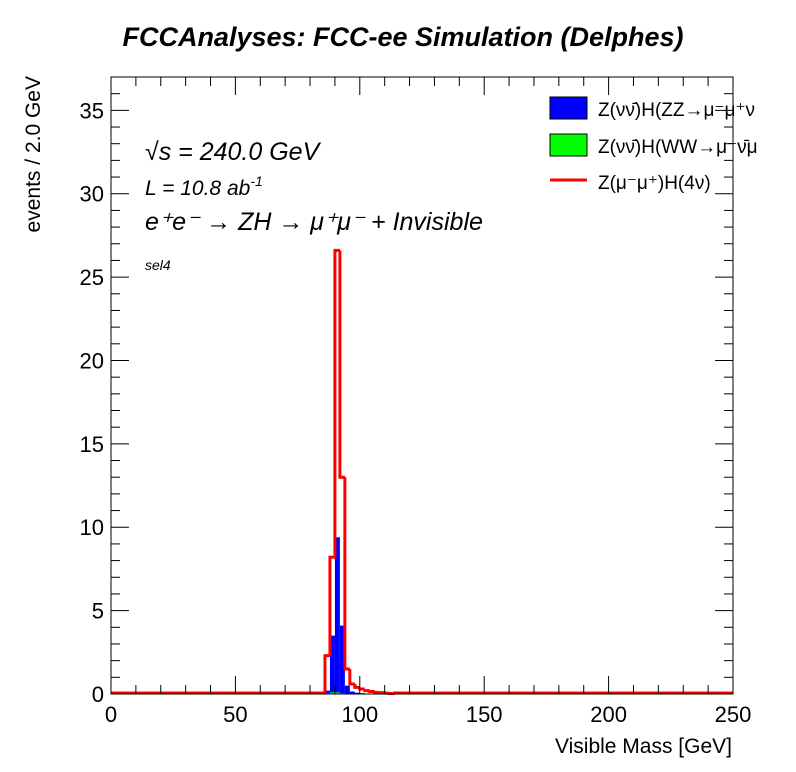  I want to click on bar-series0-bin4, so click(347, 689).